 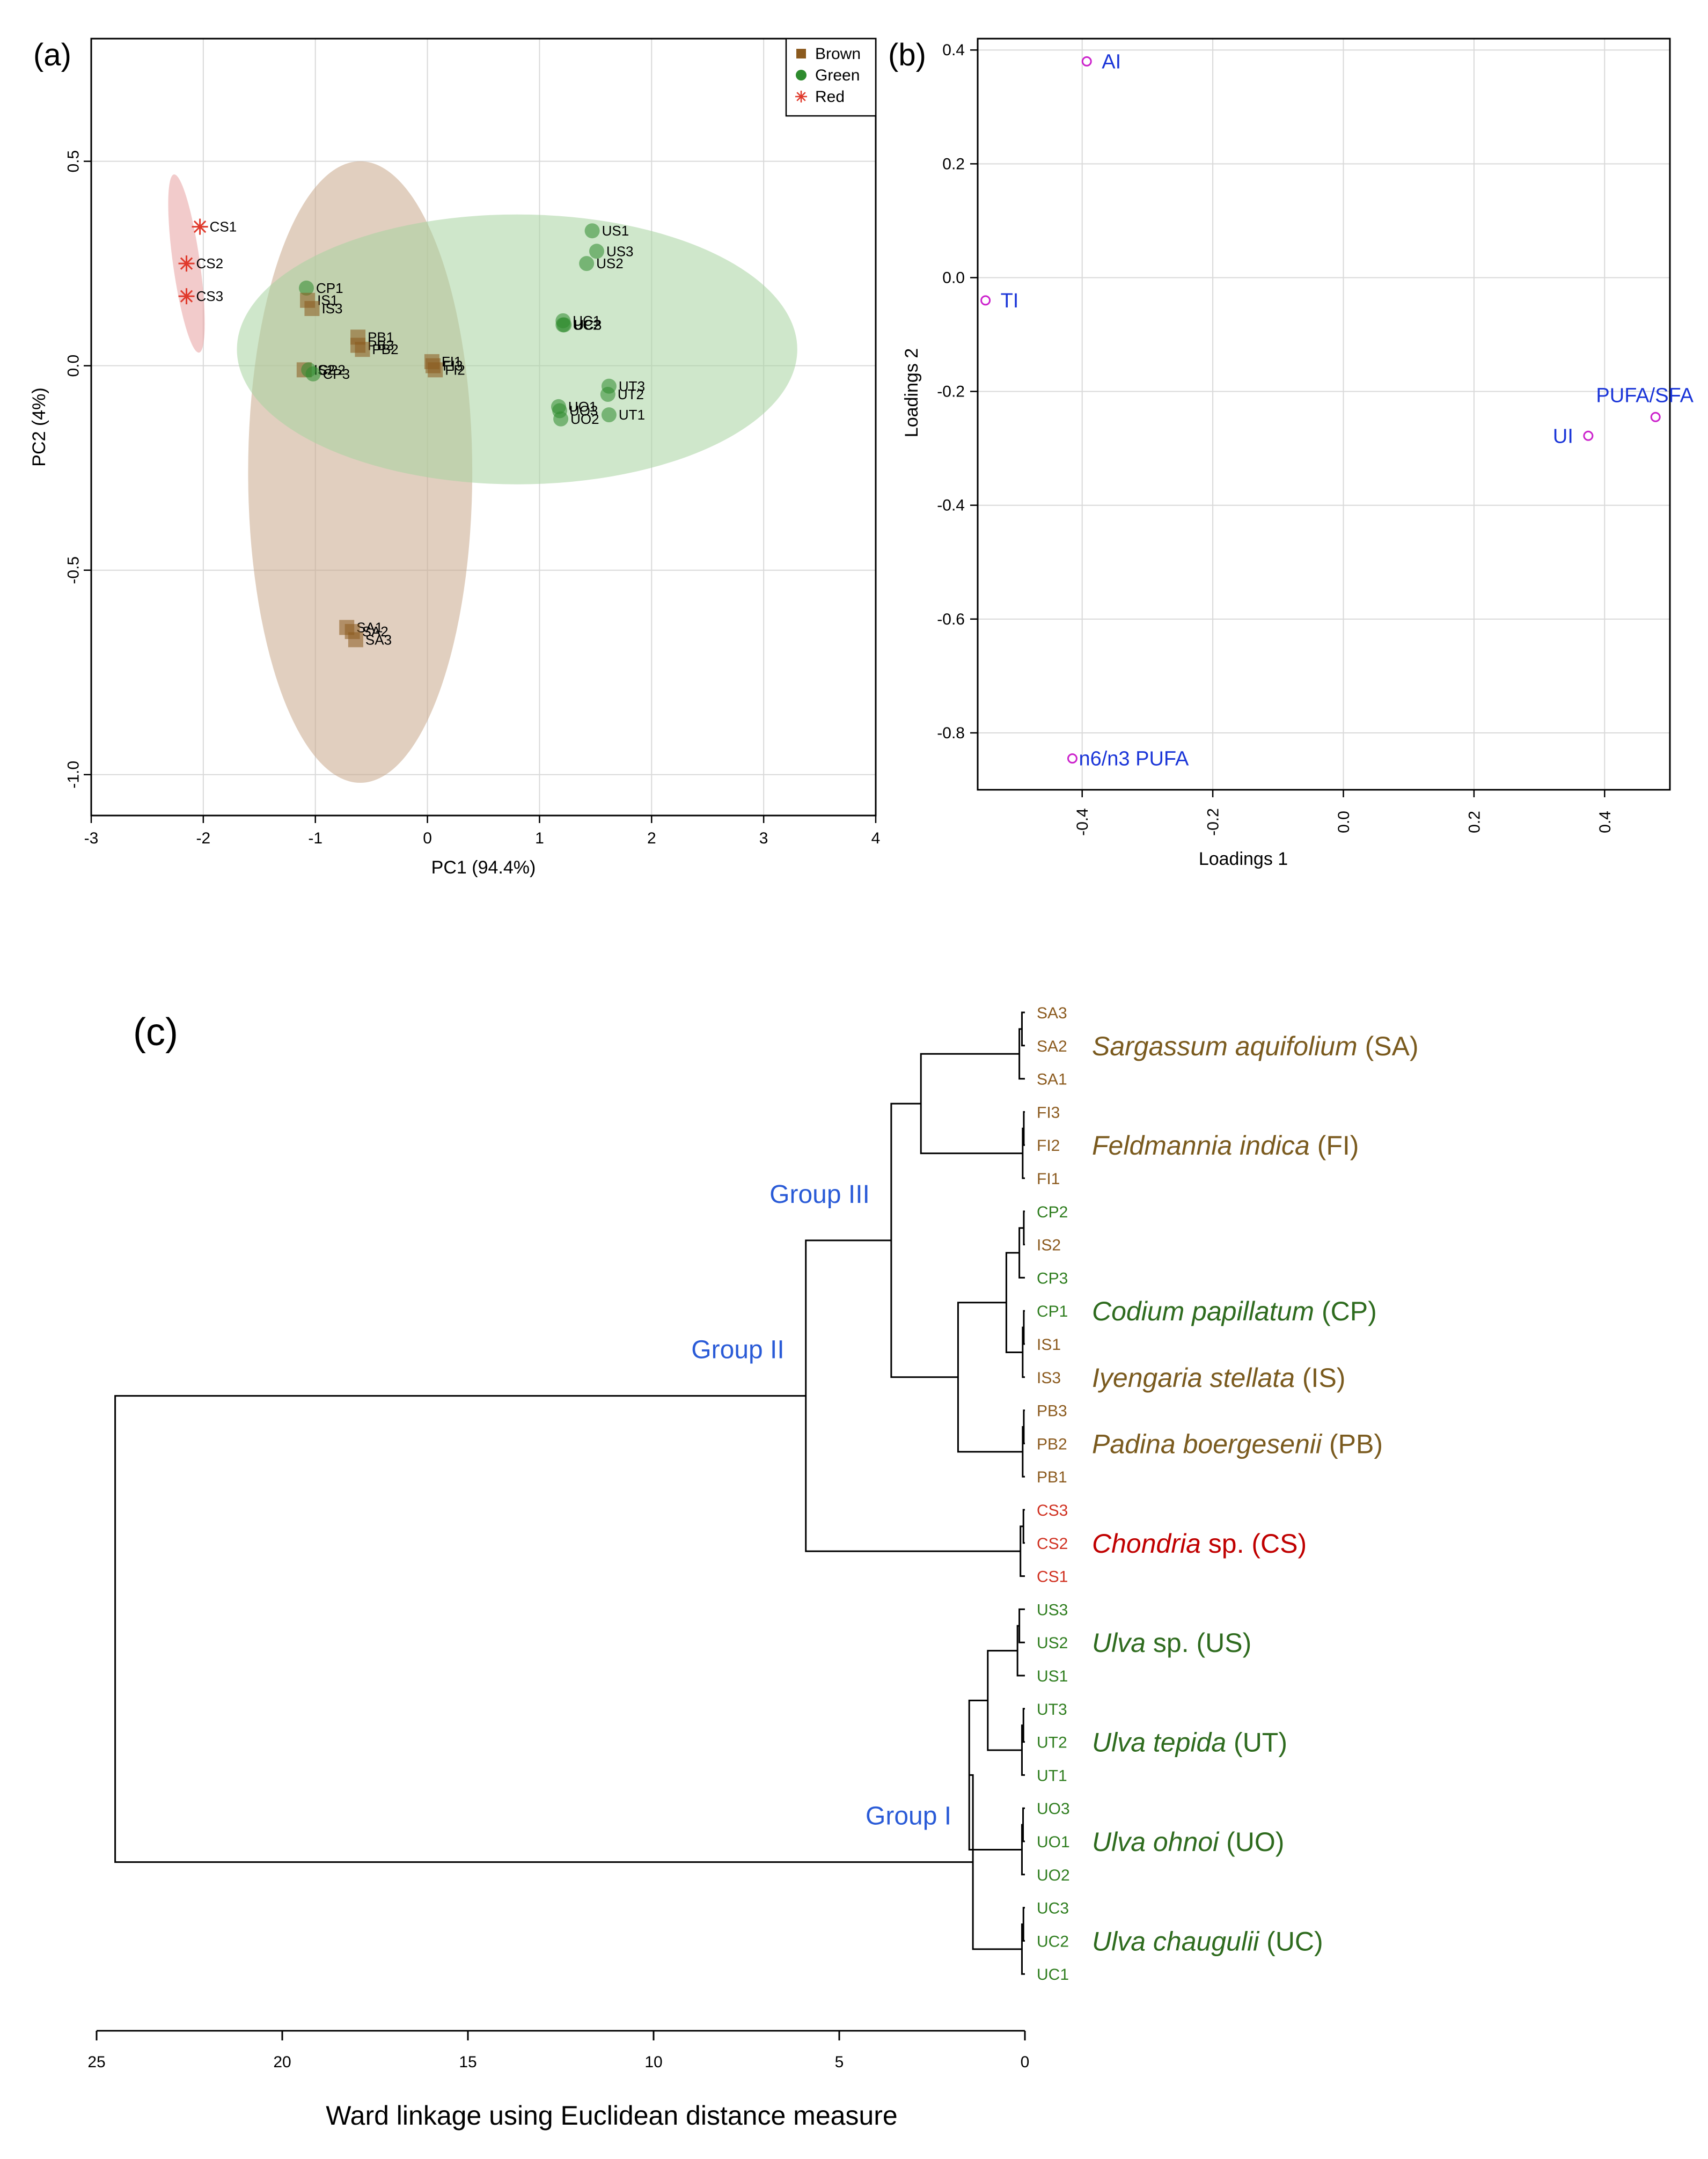 I want to click on point-label: CS2, so click(x=210, y=263).